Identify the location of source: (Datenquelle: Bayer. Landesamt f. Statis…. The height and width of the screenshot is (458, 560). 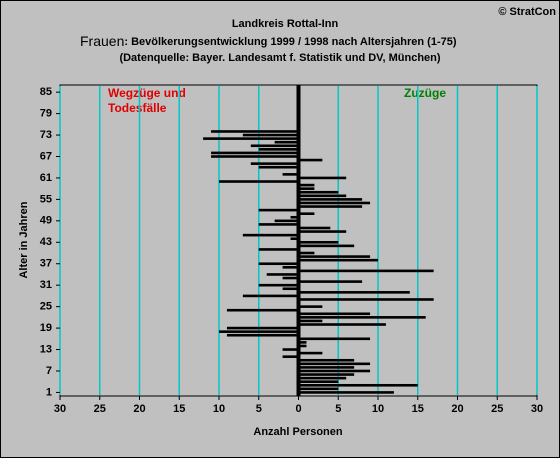
(279, 58).